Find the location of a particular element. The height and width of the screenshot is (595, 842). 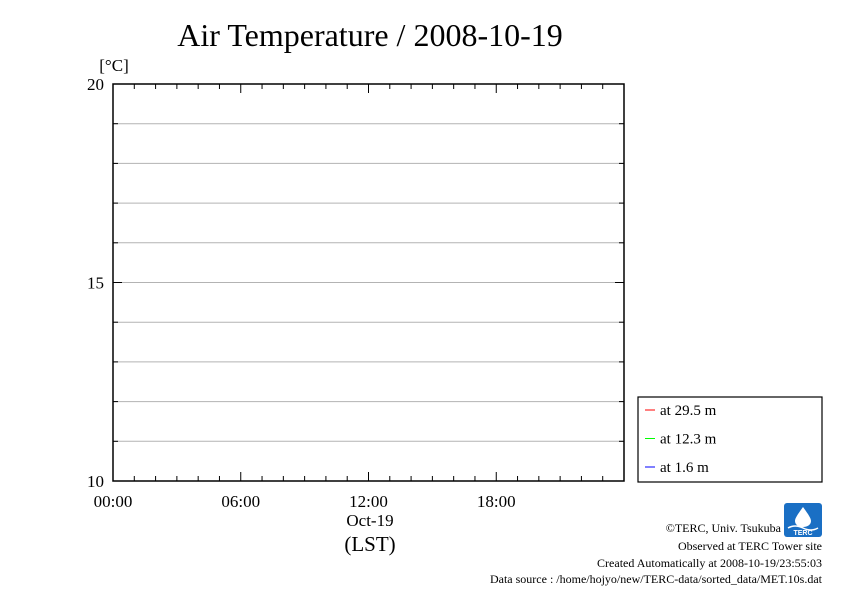

legend-label: at 1.6 m is located at coordinates (684, 468).